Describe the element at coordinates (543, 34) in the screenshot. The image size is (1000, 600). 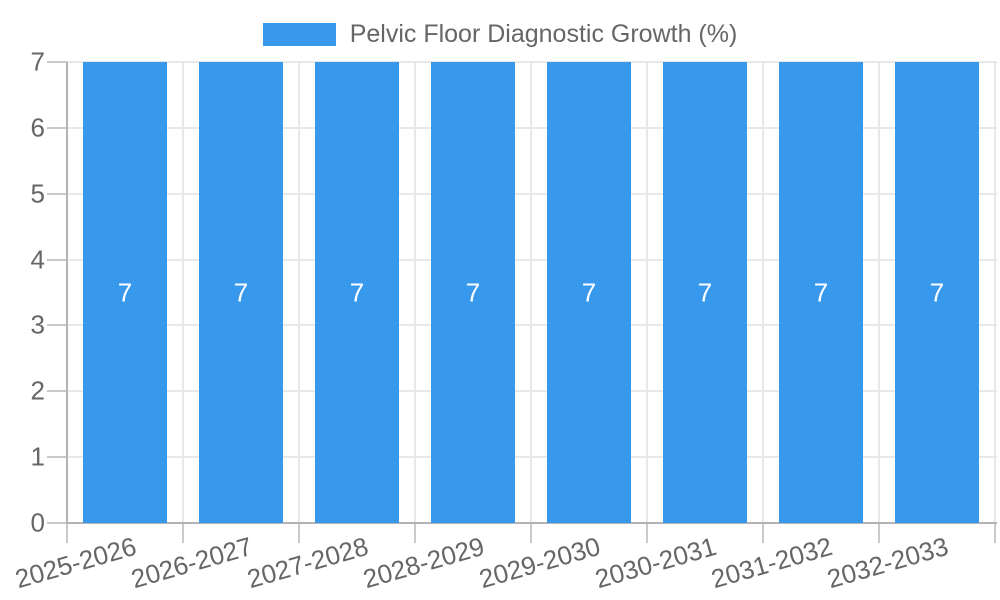
I see `legend-label: Pelvic Floor Diagnostic Growth (%)` at that location.